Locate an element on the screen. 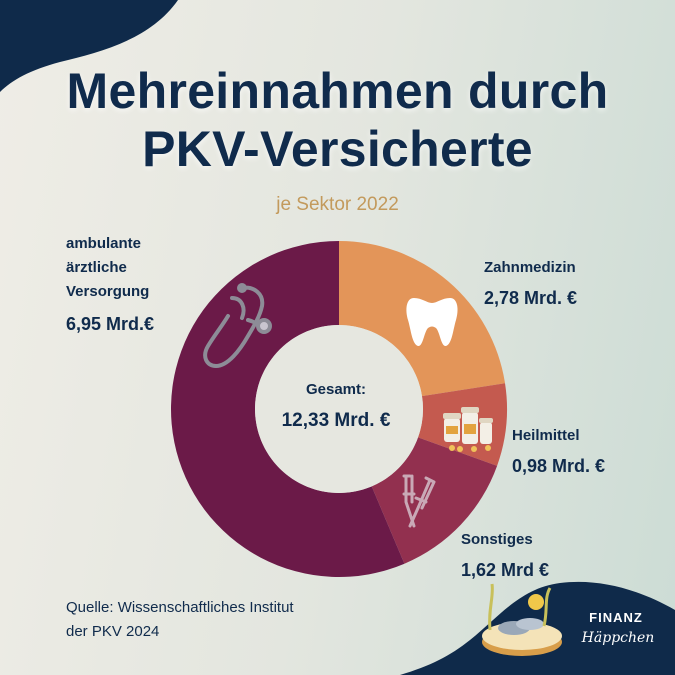 The height and width of the screenshot is (675, 675). label-zahnmedizin: Zahnmedizin 2,78 Mrd. € is located at coordinates (530, 283).